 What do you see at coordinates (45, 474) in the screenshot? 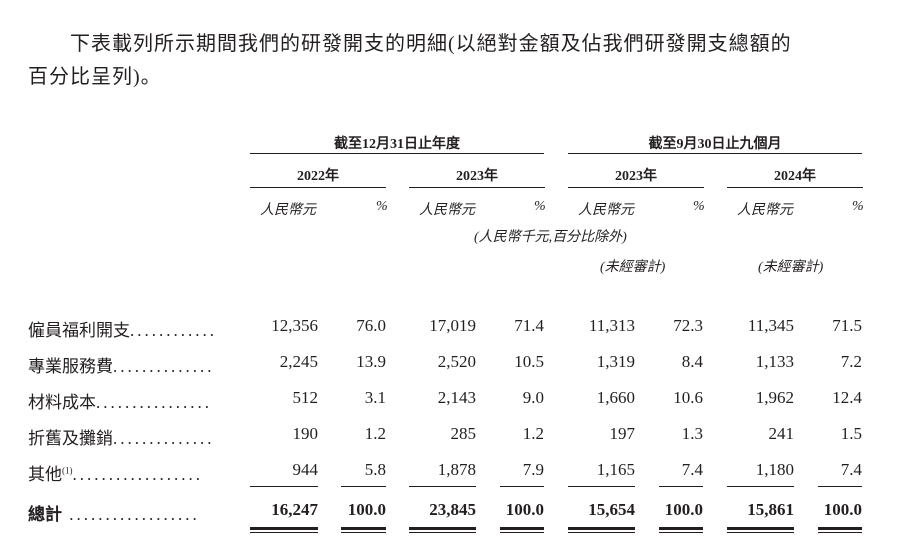
I see `row-label: 其他` at bounding box center [45, 474].